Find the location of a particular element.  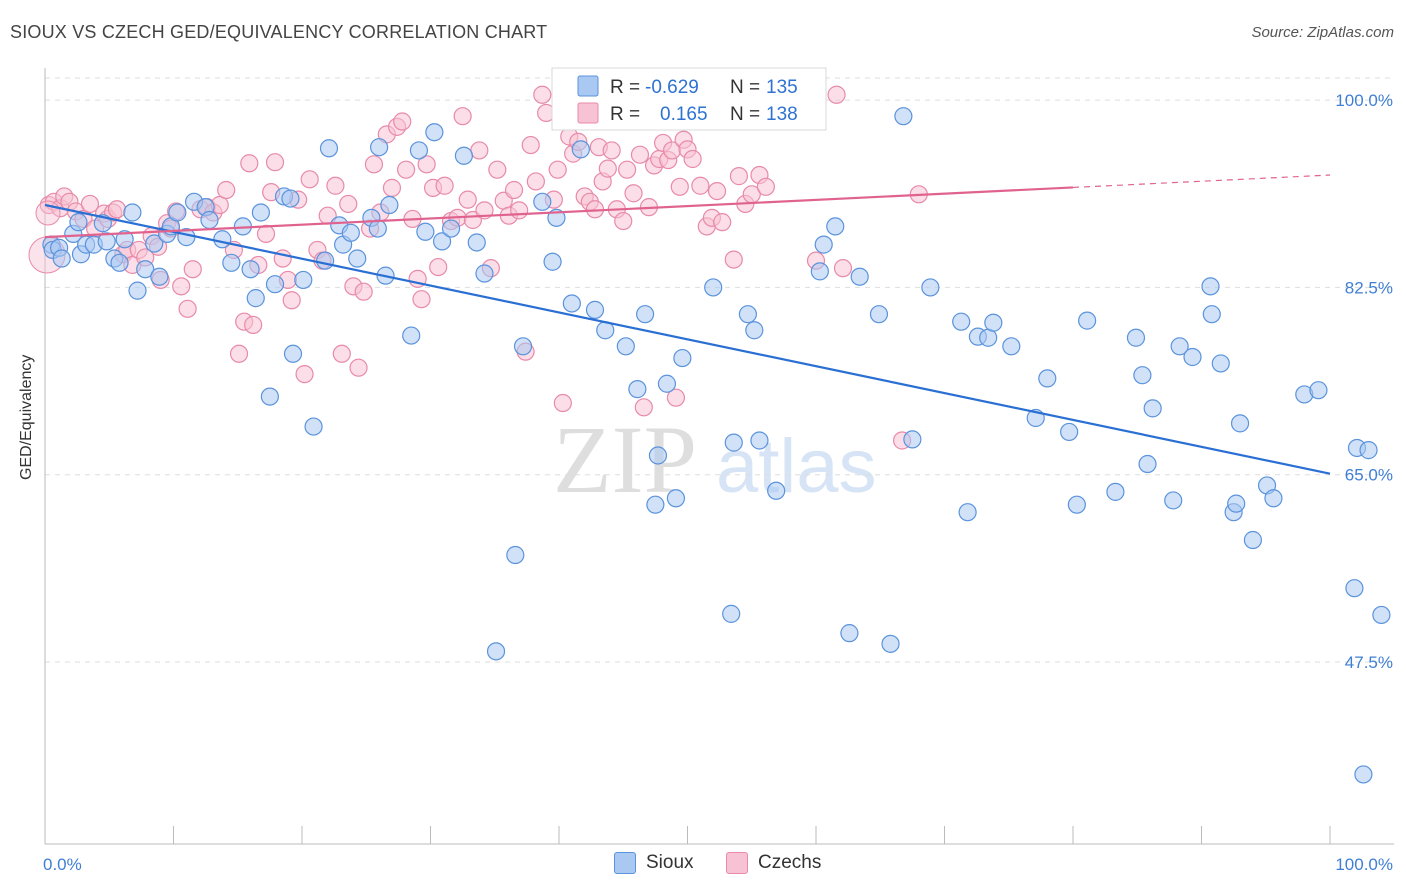

legend-r-label-sioux: R = is located at coordinates (625, 87).